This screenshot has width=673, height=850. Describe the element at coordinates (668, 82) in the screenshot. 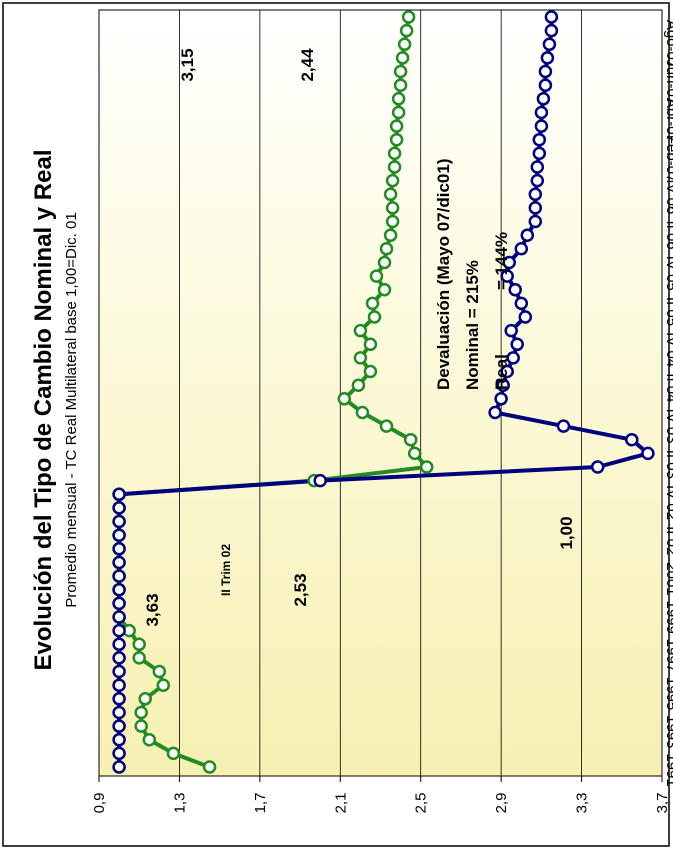

I see `x-tick-label: Jun-07` at that location.